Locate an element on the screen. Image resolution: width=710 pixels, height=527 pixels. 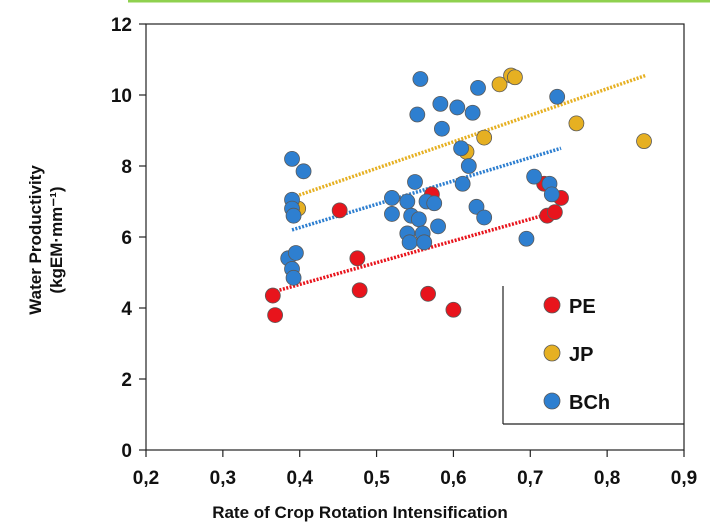
y-tick-label: 12 is located at coordinates (121, 25).